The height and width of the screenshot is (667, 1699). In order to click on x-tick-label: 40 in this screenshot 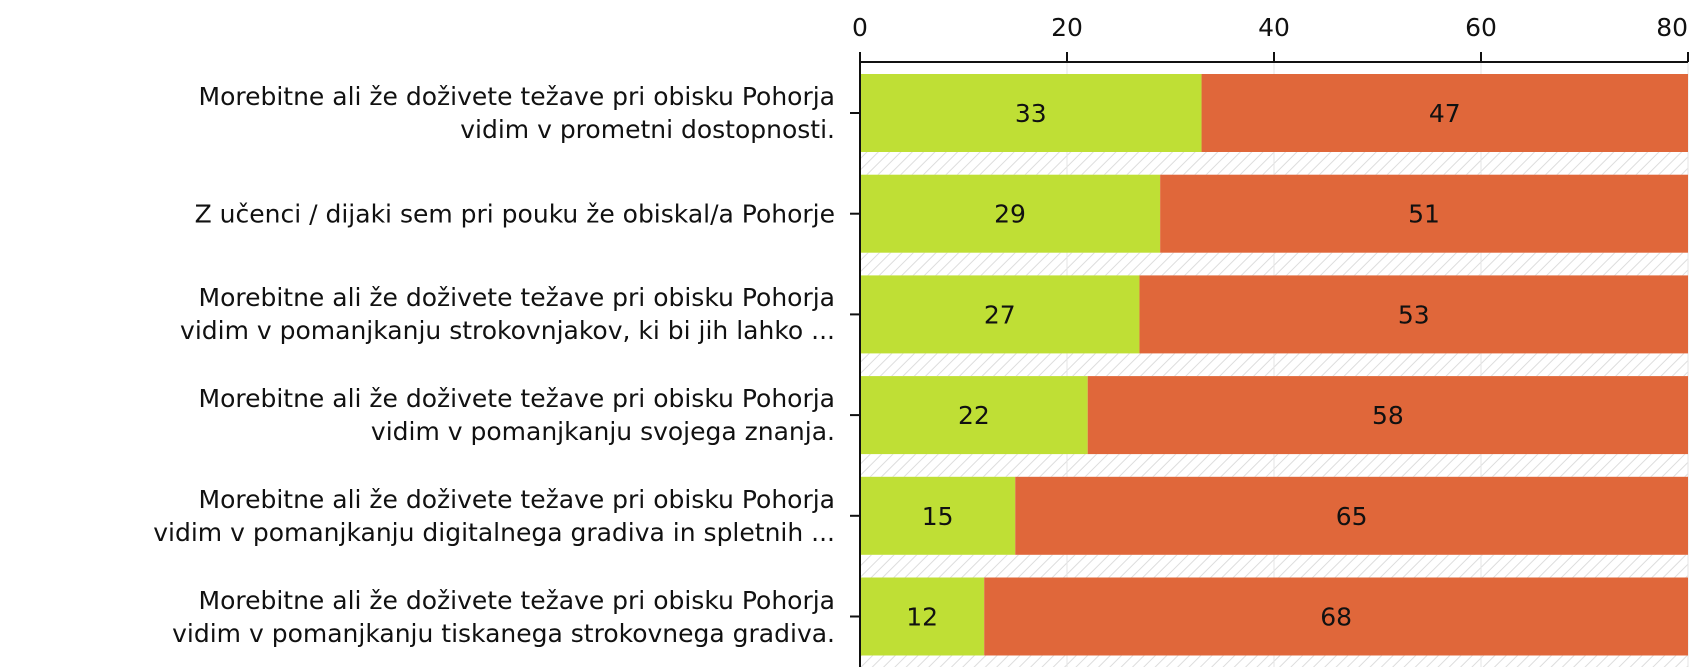, I will do `click(1274, 27)`.